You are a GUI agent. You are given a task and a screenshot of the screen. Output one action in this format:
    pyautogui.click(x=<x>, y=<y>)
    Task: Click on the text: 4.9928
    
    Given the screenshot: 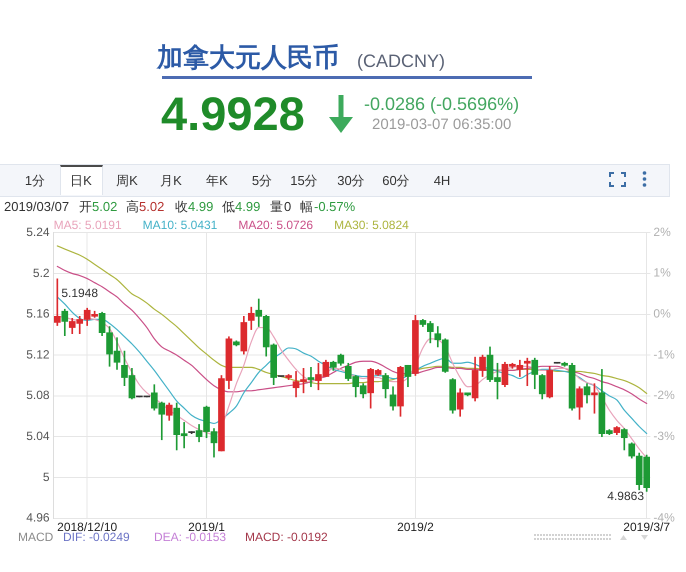 What is the action you would take?
    pyautogui.click(x=233, y=114)
    